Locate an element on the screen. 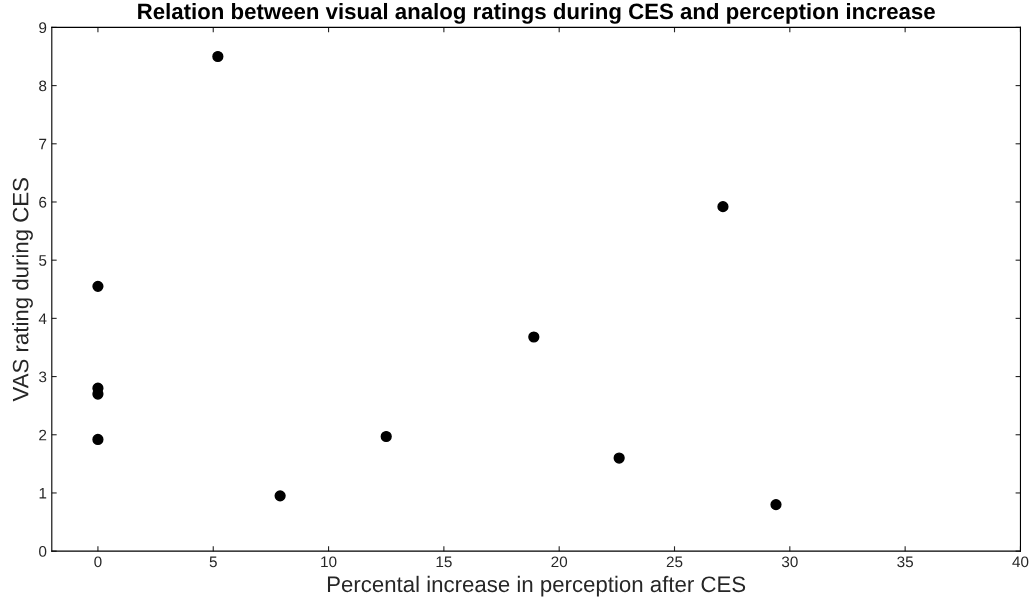 The height and width of the screenshot is (609, 1036). x-tick-label: 30 is located at coordinates (789, 562).